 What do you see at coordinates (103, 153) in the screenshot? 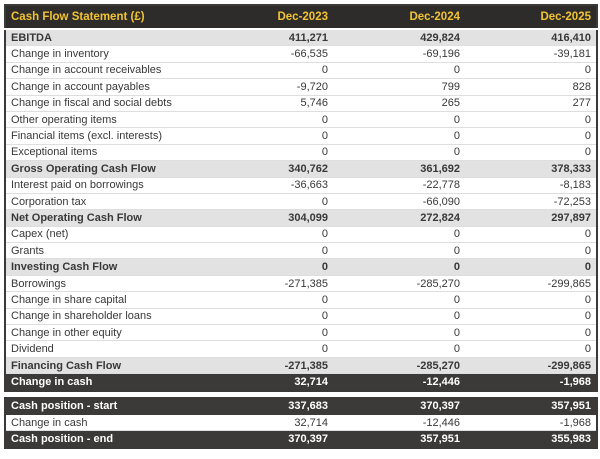
I see `row-label: Exceptional items` at bounding box center [103, 153].